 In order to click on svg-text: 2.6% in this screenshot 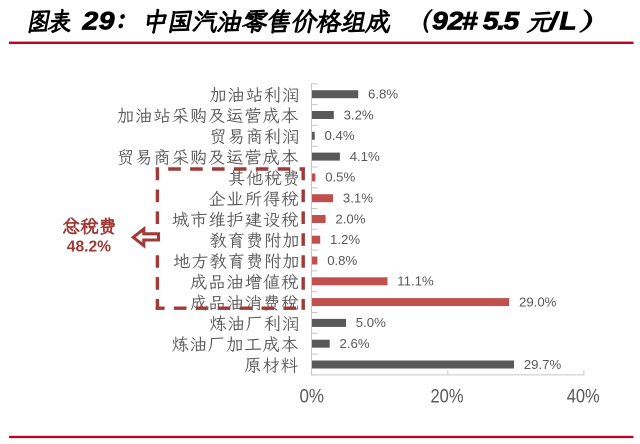, I will do `click(355, 343)`.